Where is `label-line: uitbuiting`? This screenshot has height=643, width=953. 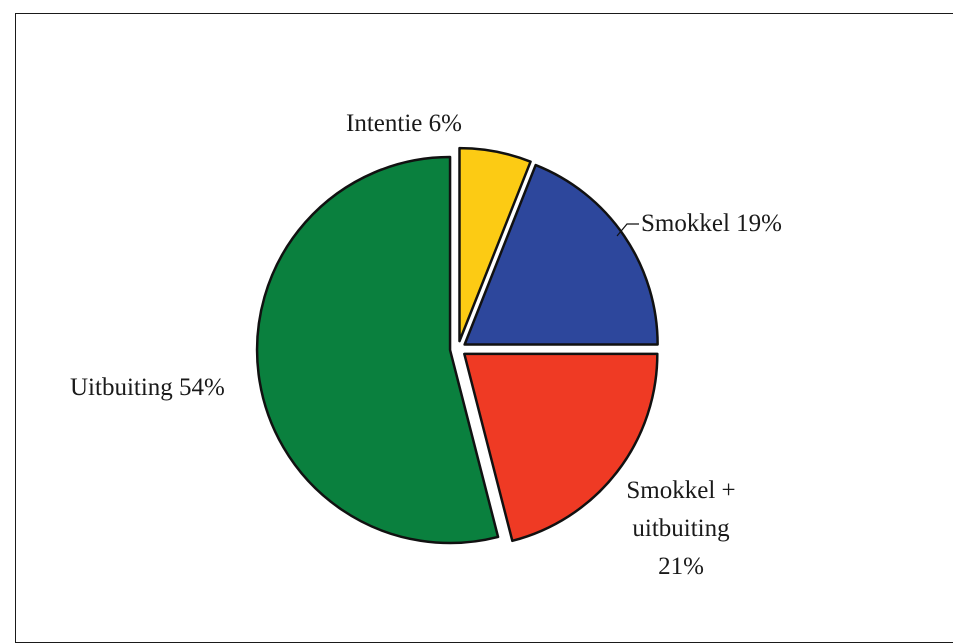
label-line: uitbuiting is located at coordinates (681, 528).